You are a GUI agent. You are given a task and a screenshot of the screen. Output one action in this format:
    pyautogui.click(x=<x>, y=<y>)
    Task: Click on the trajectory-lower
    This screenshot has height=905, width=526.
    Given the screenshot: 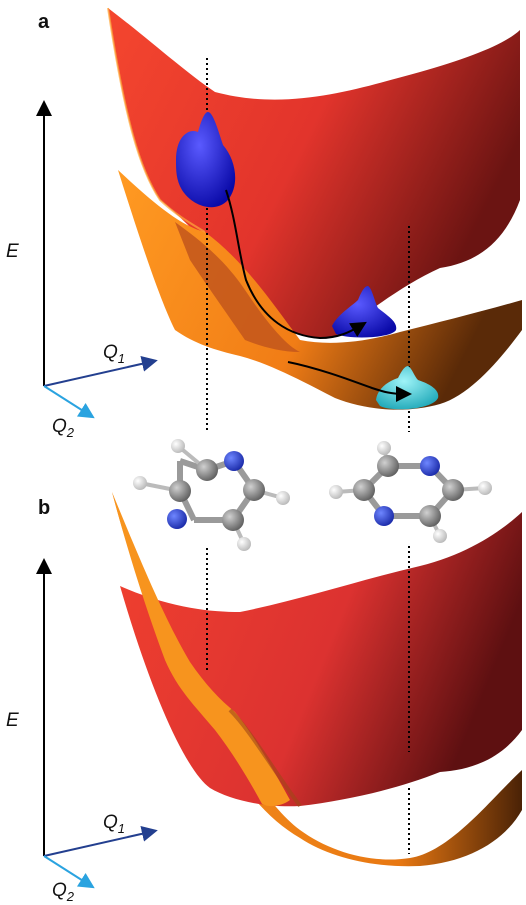 What is the action you would take?
    pyautogui.click(x=349, y=381)
    